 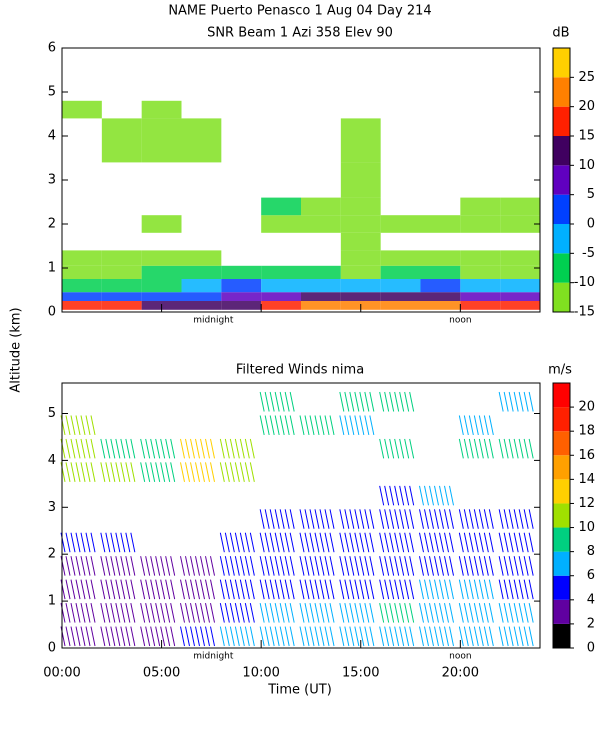 I want to click on colorbar-tick-label: 16, so click(x=586, y=455).